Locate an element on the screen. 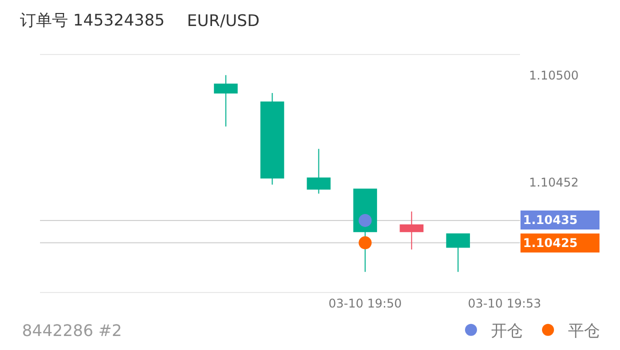  chart-subtitle: EUR/USD is located at coordinates (223, 20).